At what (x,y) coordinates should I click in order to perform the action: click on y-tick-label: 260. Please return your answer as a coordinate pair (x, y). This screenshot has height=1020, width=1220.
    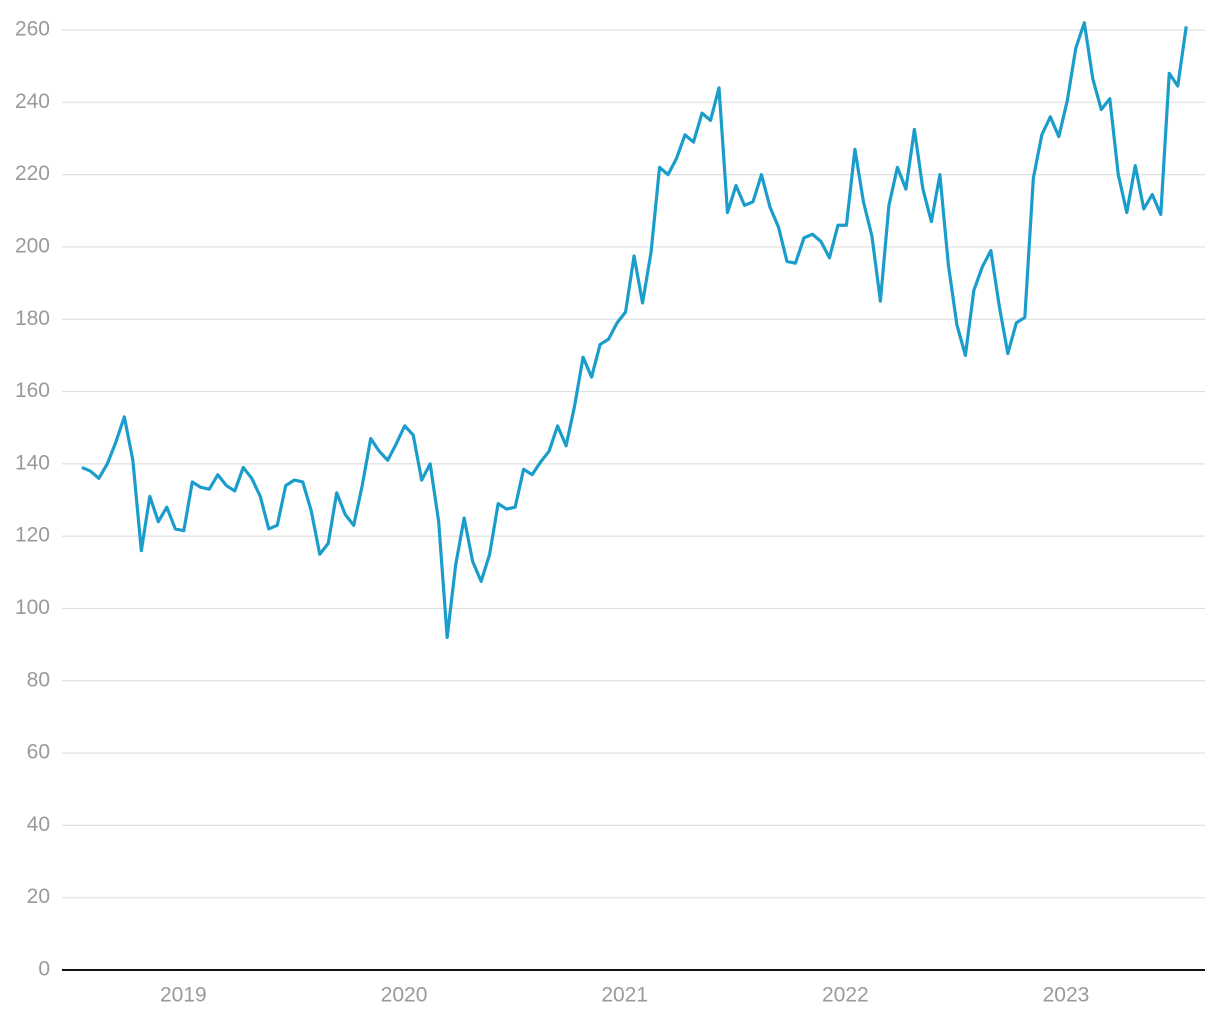
    Looking at the image, I should click on (32, 29).